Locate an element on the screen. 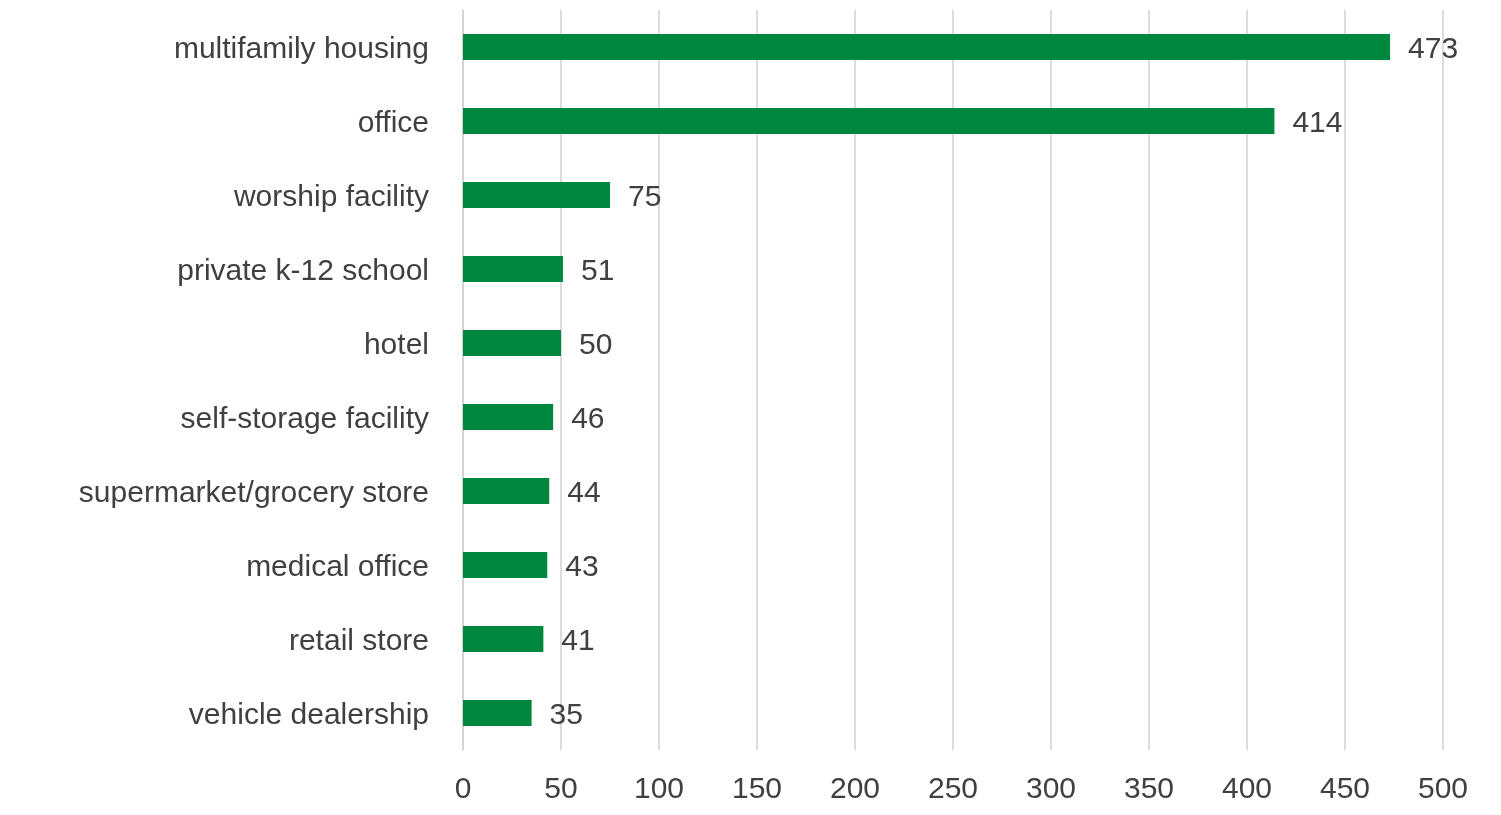 The image size is (1501, 815). x-tick-label: 350 is located at coordinates (1149, 787).